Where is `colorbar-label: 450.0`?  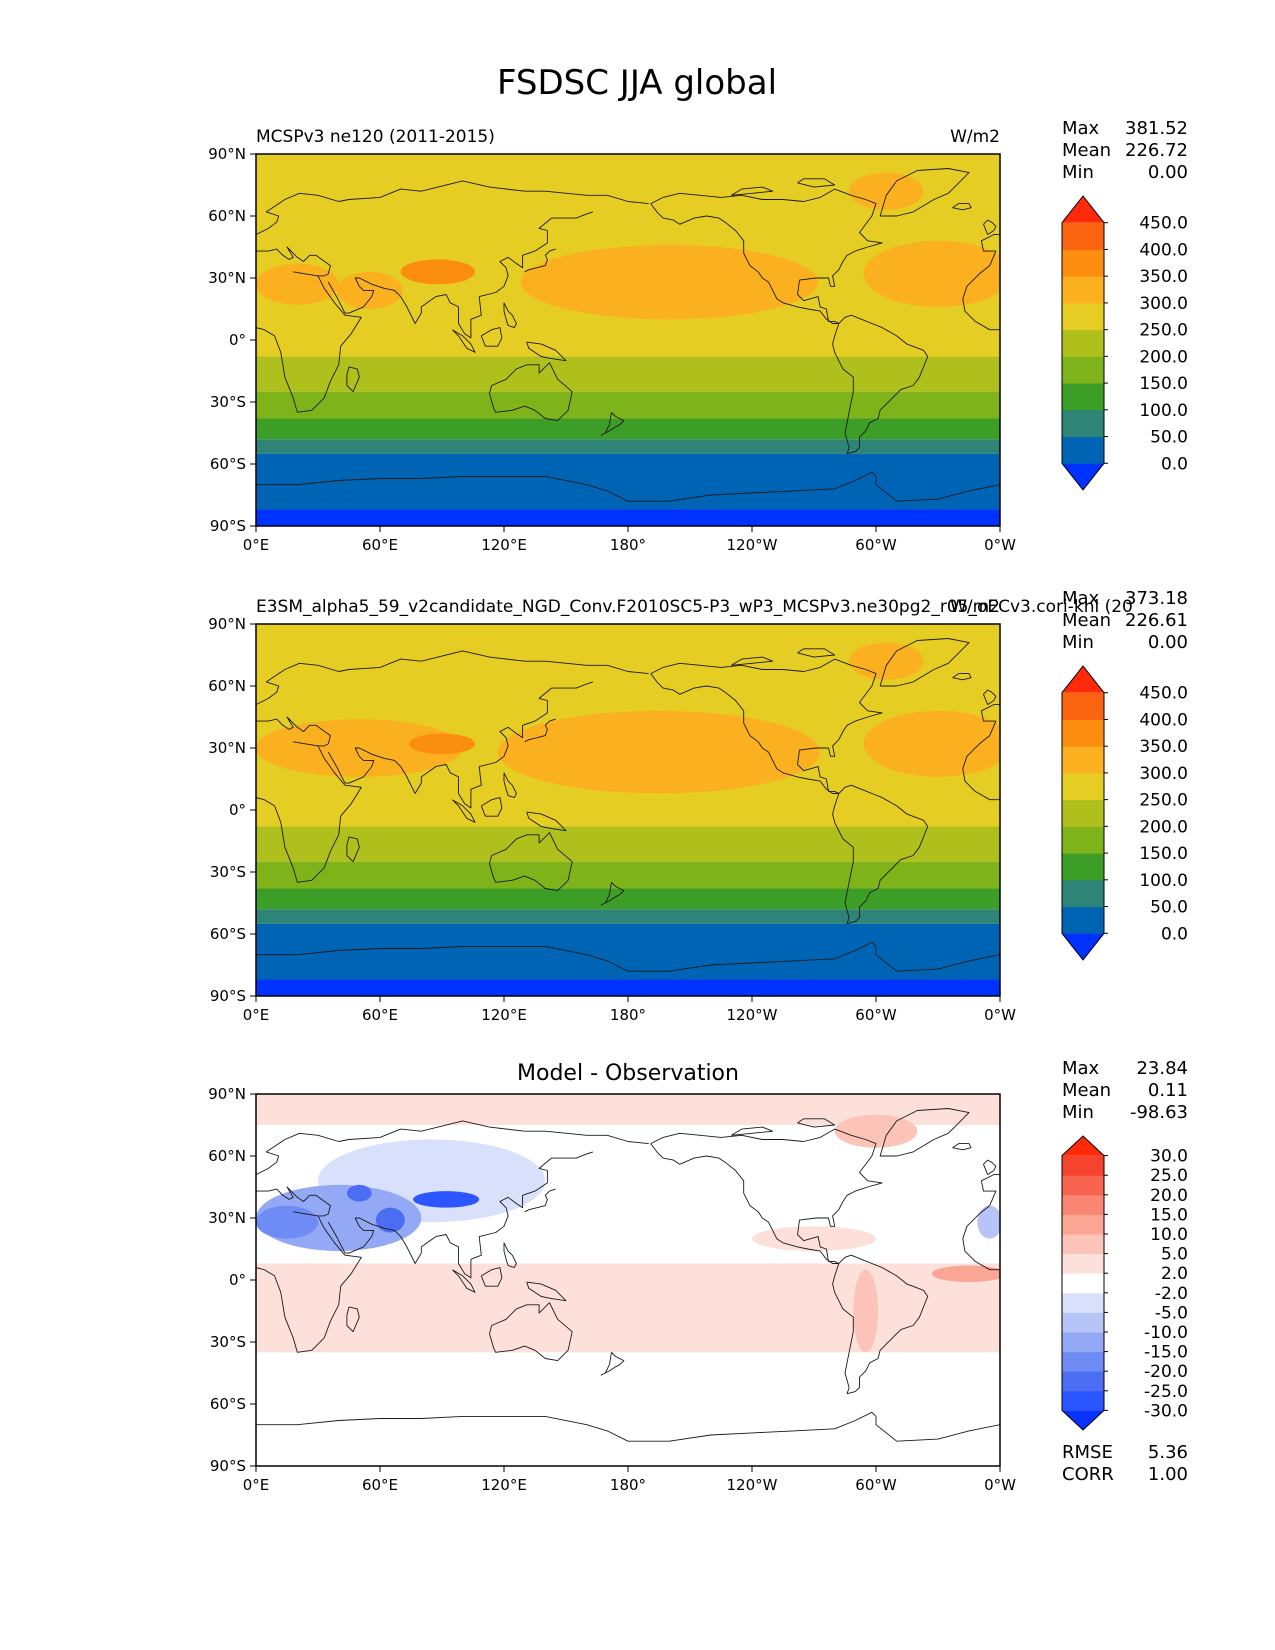
colorbar-label: 450.0 is located at coordinates (1163, 694).